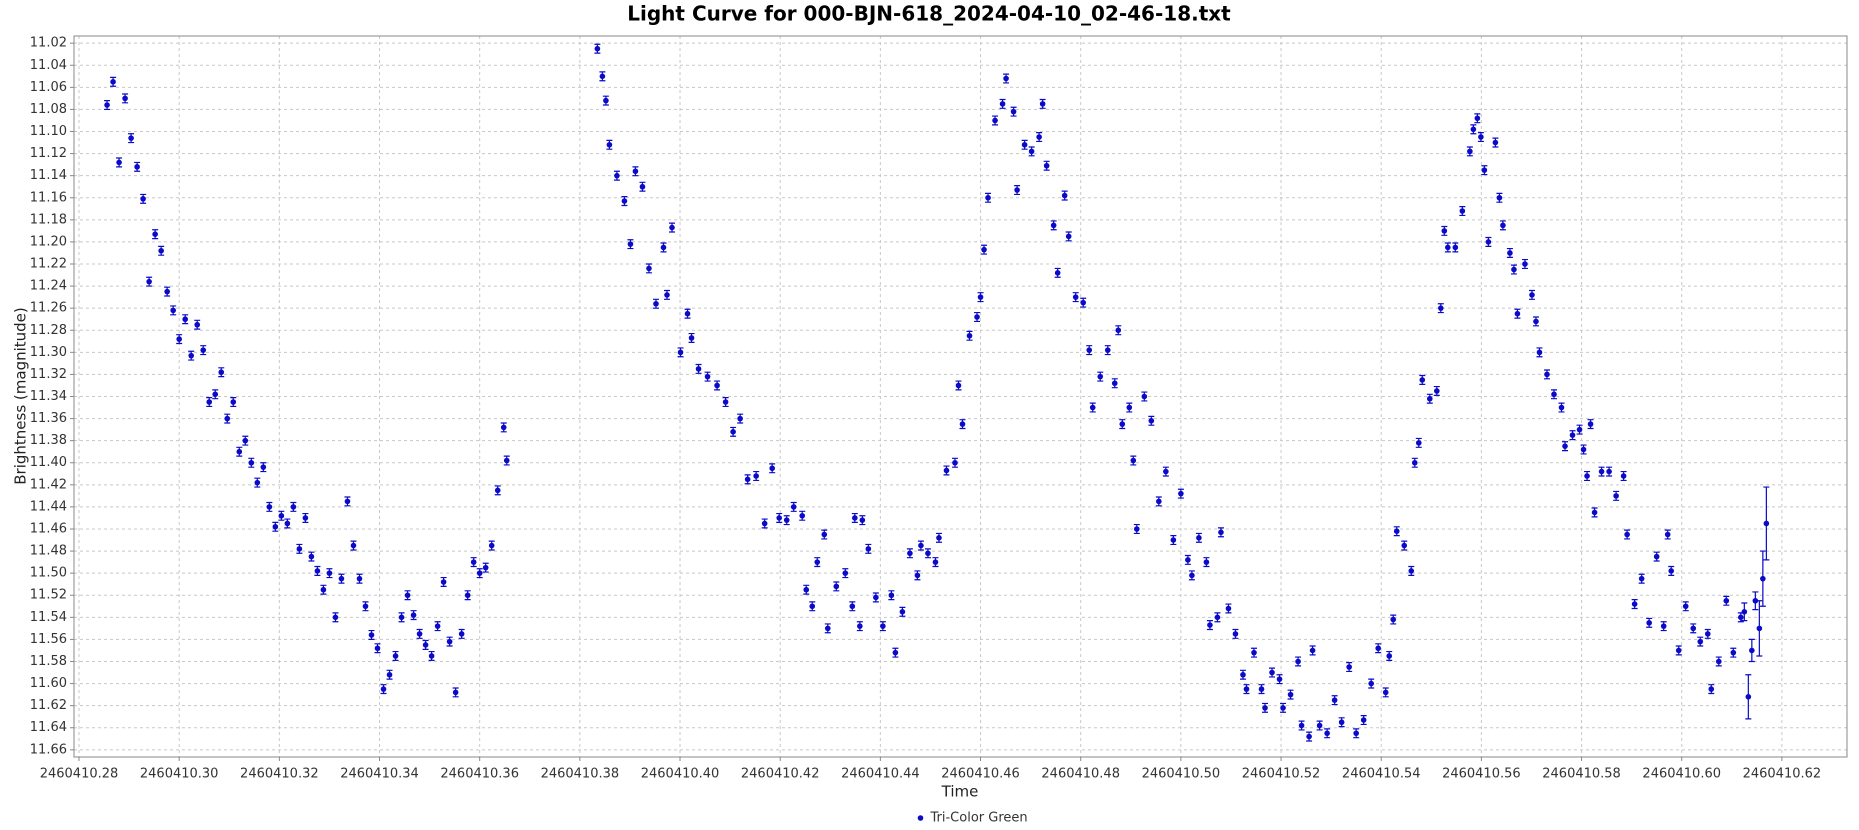 The width and height of the screenshot is (1859, 830). Describe the element at coordinates (1481, 774) in the screenshot. I see `x-tick-label: 2460410.56` at that location.